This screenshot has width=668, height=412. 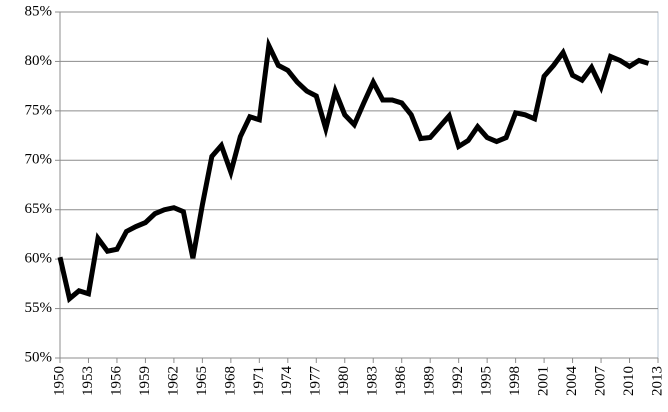 What do you see at coordinates (600, 381) in the screenshot?
I see `x-tick-label: 2007` at bounding box center [600, 381].